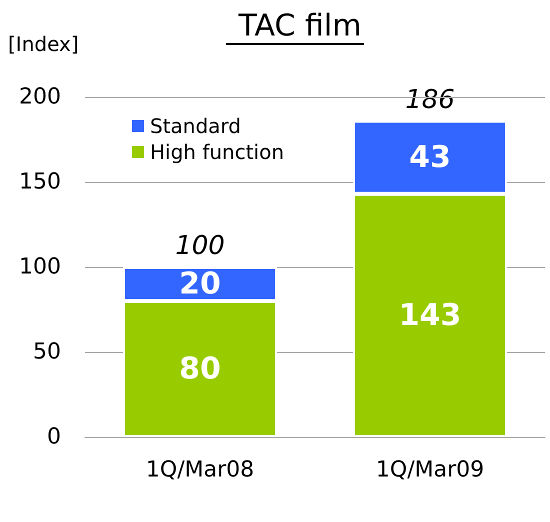  Describe the element at coordinates (430, 470) in the screenshot. I see `x-tick-label: 1Q/Mar09` at that location.